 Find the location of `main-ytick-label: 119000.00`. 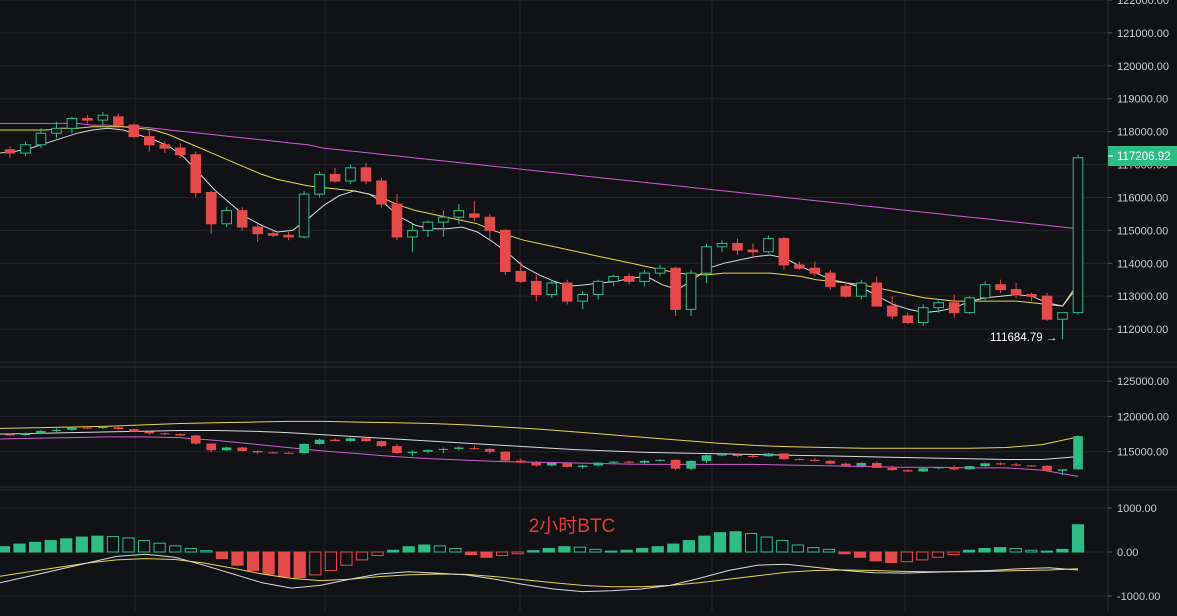

main-ytick-label: 119000.00 is located at coordinates (1142, 100).